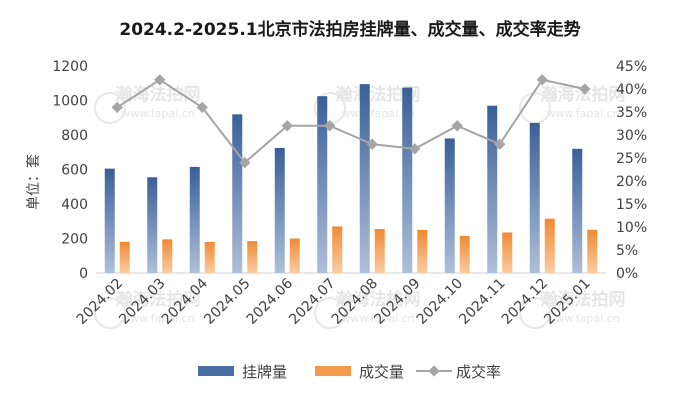 The width and height of the screenshot is (700, 407). I want to click on left-axis-tick-label: 800, so click(74, 136).